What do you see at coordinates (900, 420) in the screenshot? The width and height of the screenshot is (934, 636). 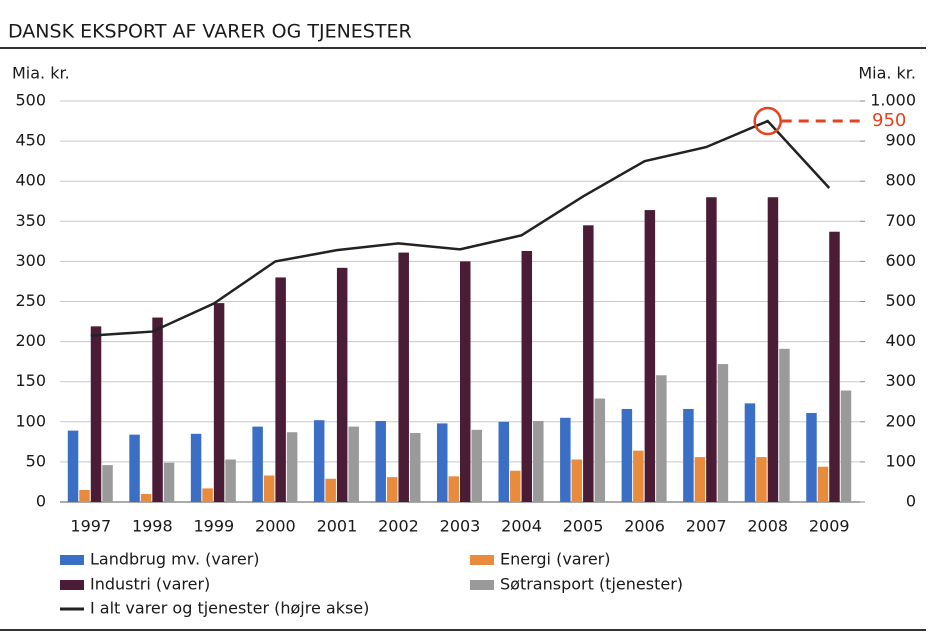 I see `y2-tick-label: 200` at bounding box center [900, 420].